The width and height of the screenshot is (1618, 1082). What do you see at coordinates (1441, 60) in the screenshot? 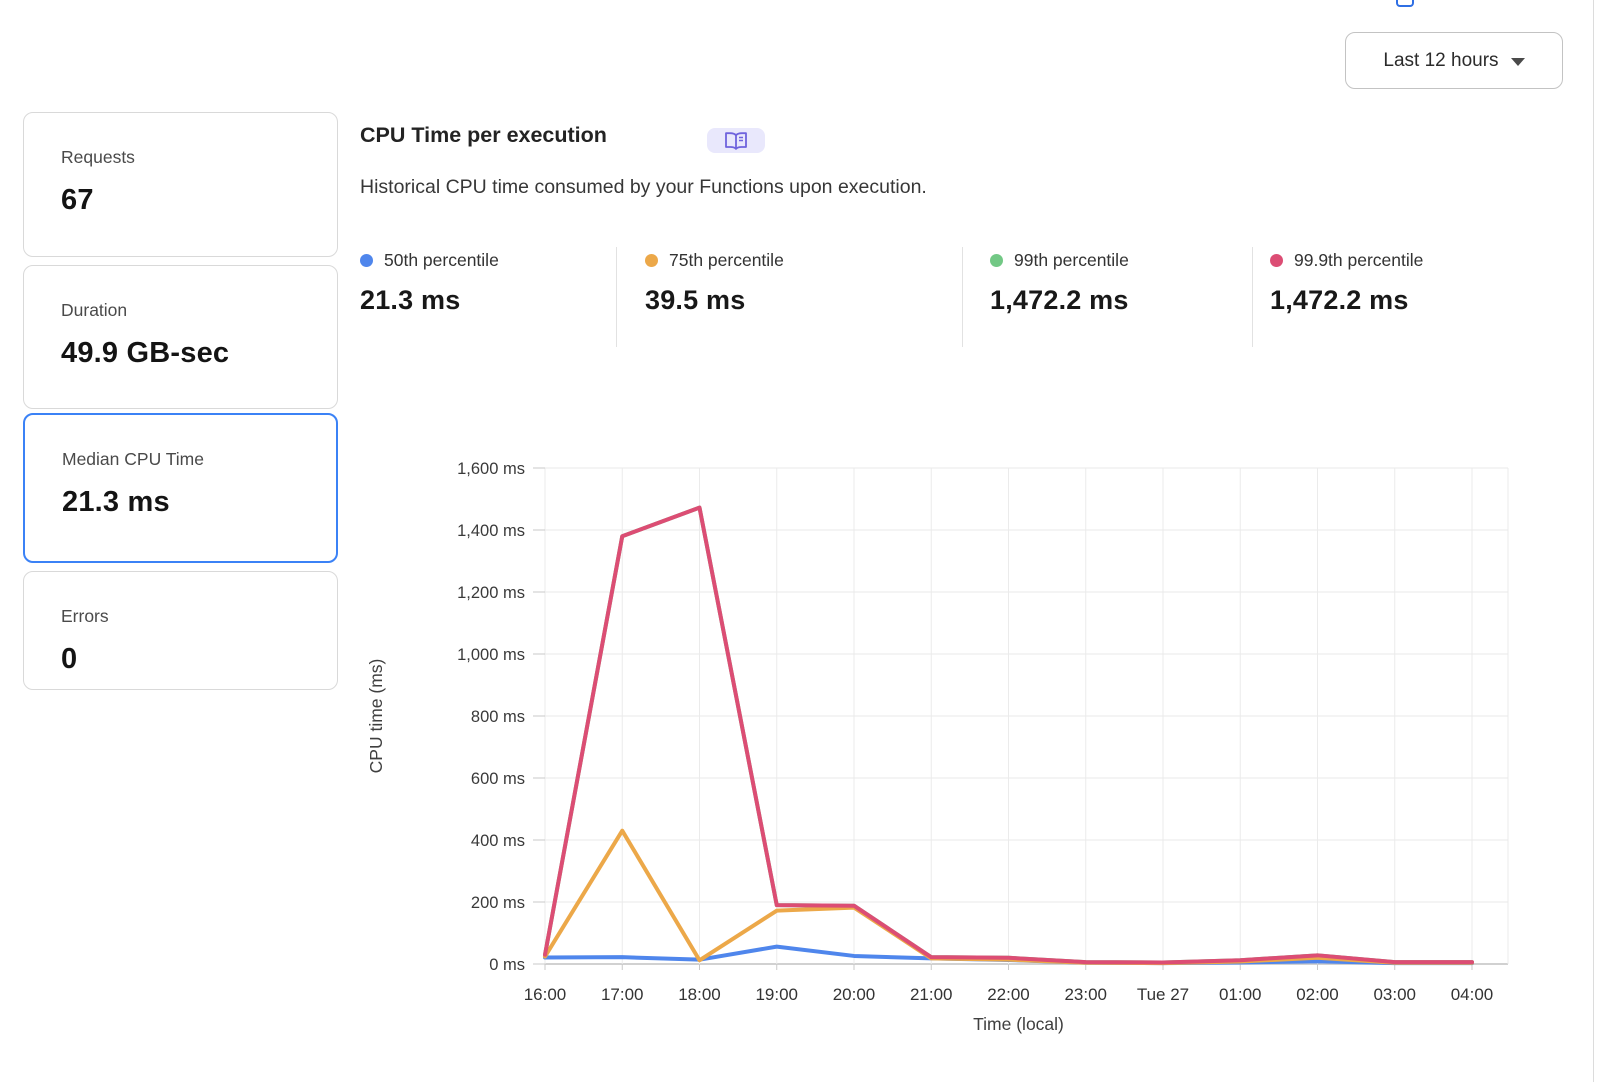
I see `time-range-label: Last 12 hours` at bounding box center [1441, 60].